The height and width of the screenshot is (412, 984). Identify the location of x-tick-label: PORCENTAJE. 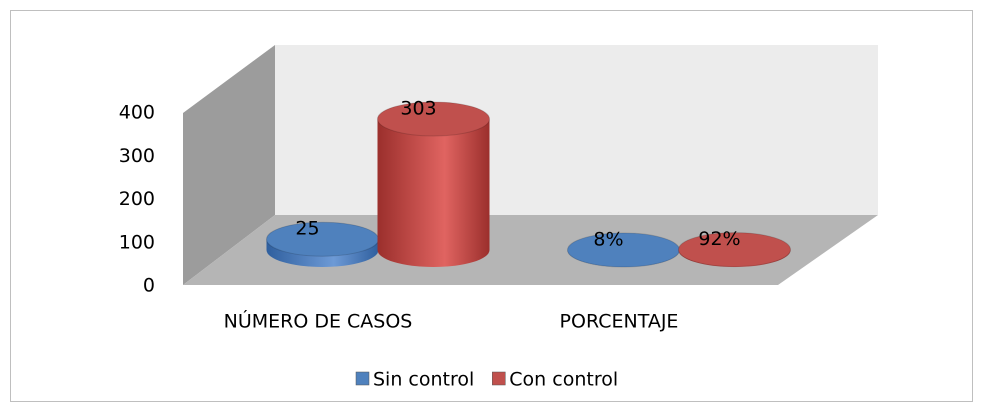
(619, 322).